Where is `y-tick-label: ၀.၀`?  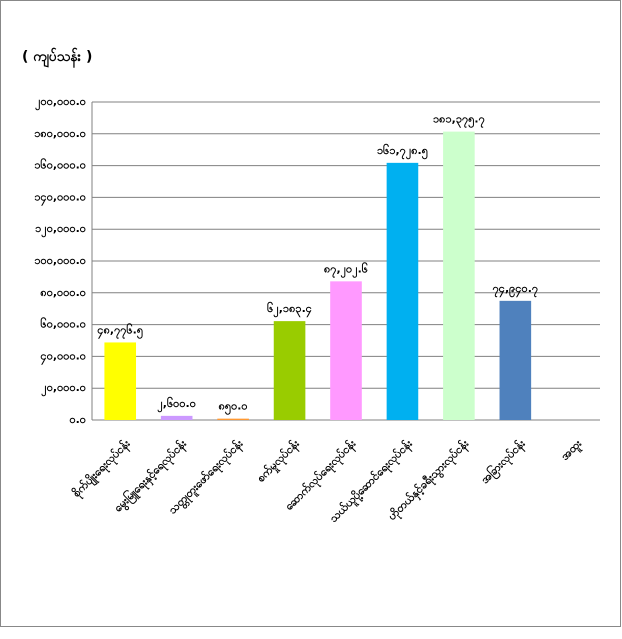 y-tick-label: ၀.၀ is located at coordinates (77, 419).